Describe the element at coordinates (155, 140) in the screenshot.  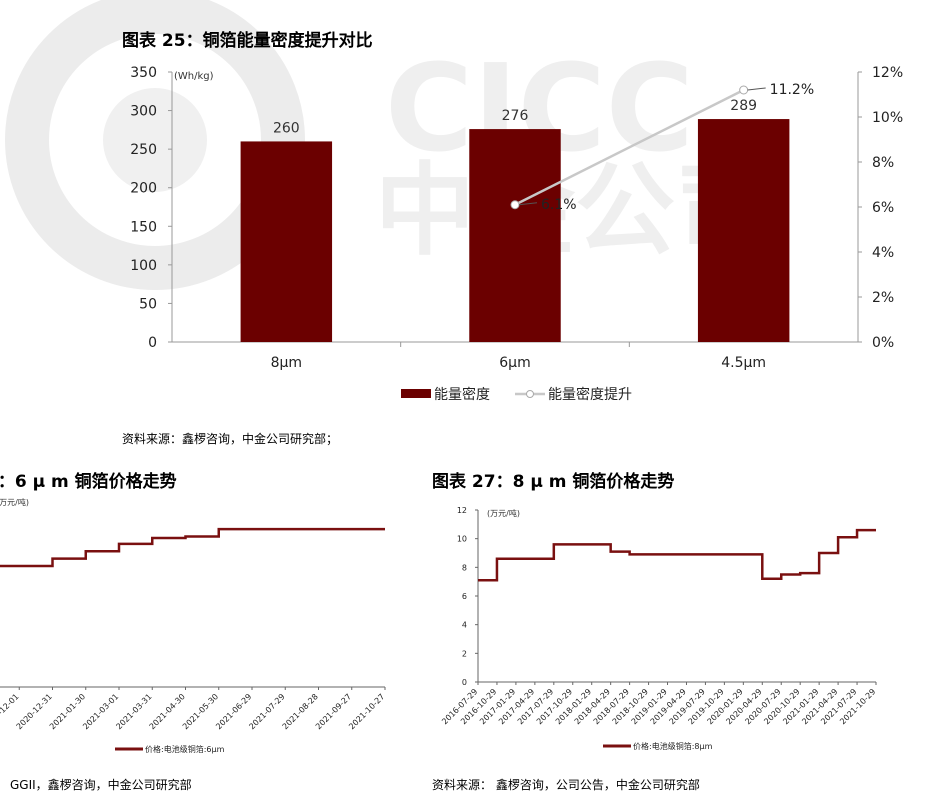
I see `watermark-logo-core` at that location.